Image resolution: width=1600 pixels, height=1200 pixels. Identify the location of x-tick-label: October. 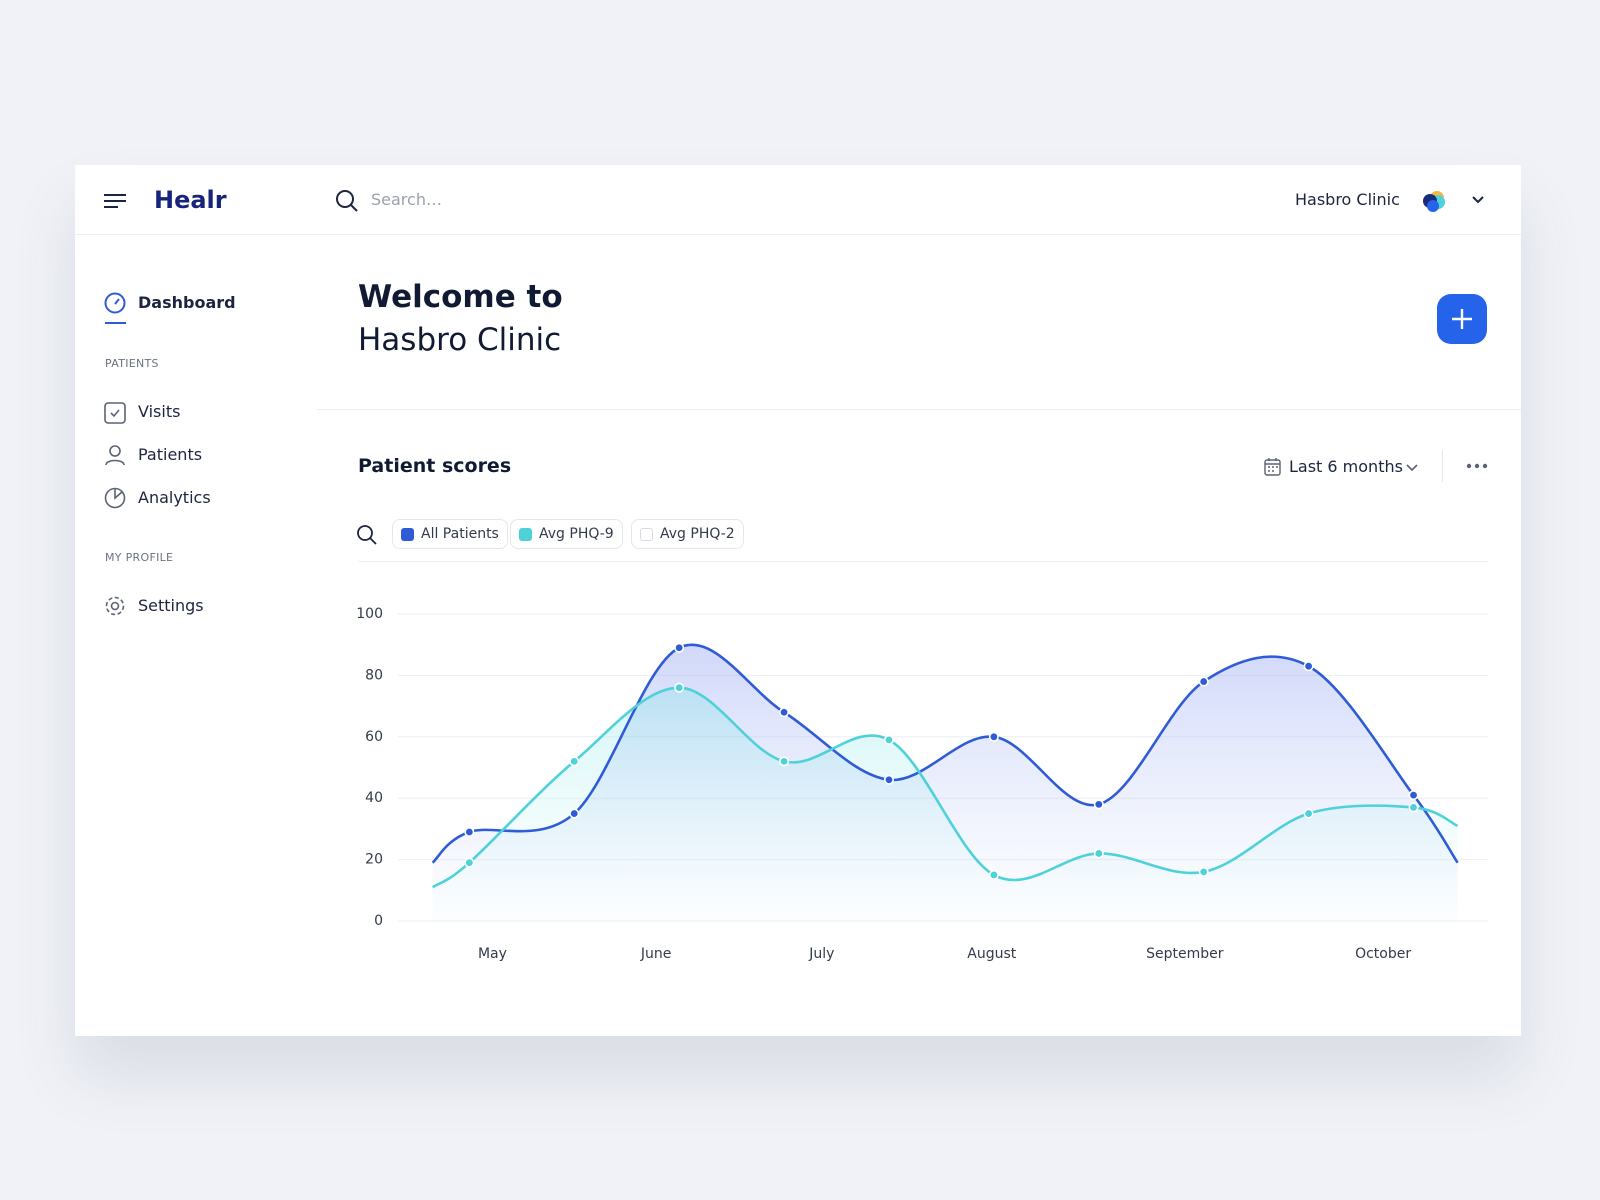
(1383, 954).